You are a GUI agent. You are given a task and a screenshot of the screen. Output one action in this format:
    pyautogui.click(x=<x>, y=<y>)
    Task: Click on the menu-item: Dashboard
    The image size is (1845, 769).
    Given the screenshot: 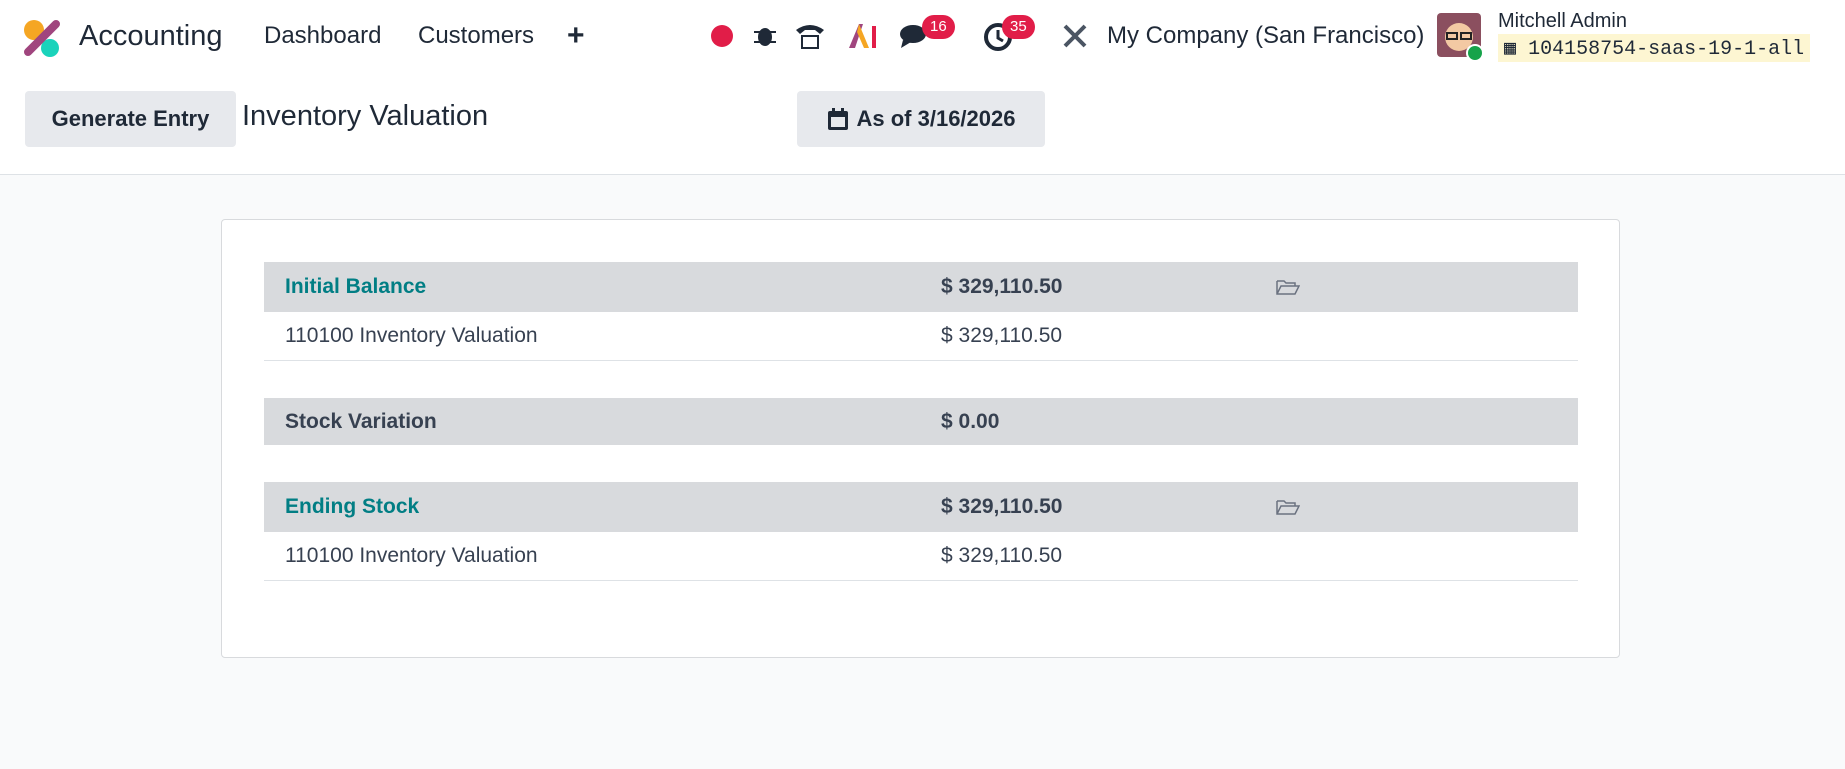 What is the action you would take?
    pyautogui.click(x=323, y=35)
    